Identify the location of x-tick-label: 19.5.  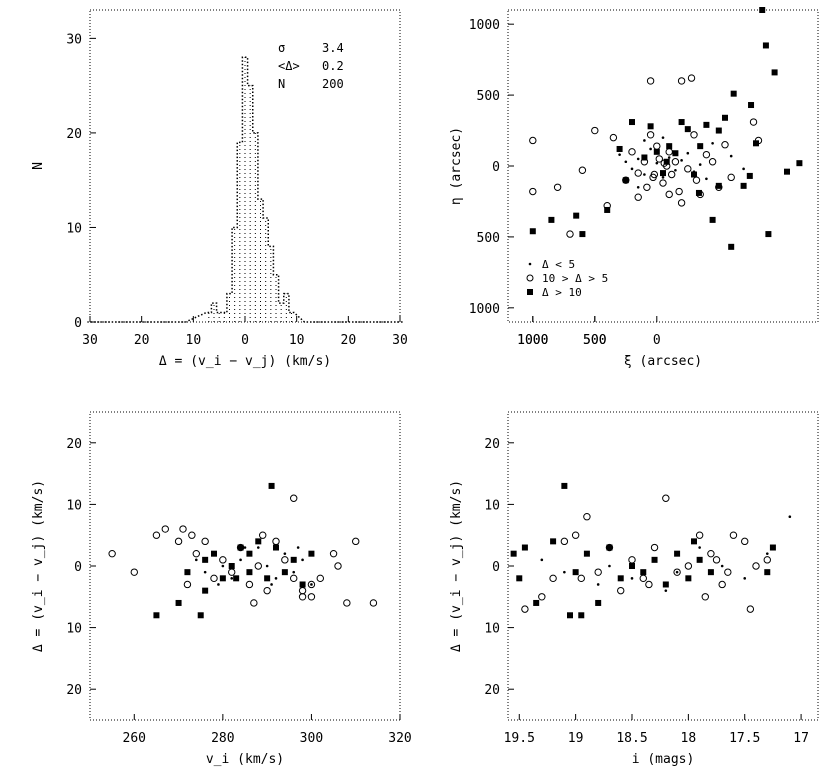
(519, 738).